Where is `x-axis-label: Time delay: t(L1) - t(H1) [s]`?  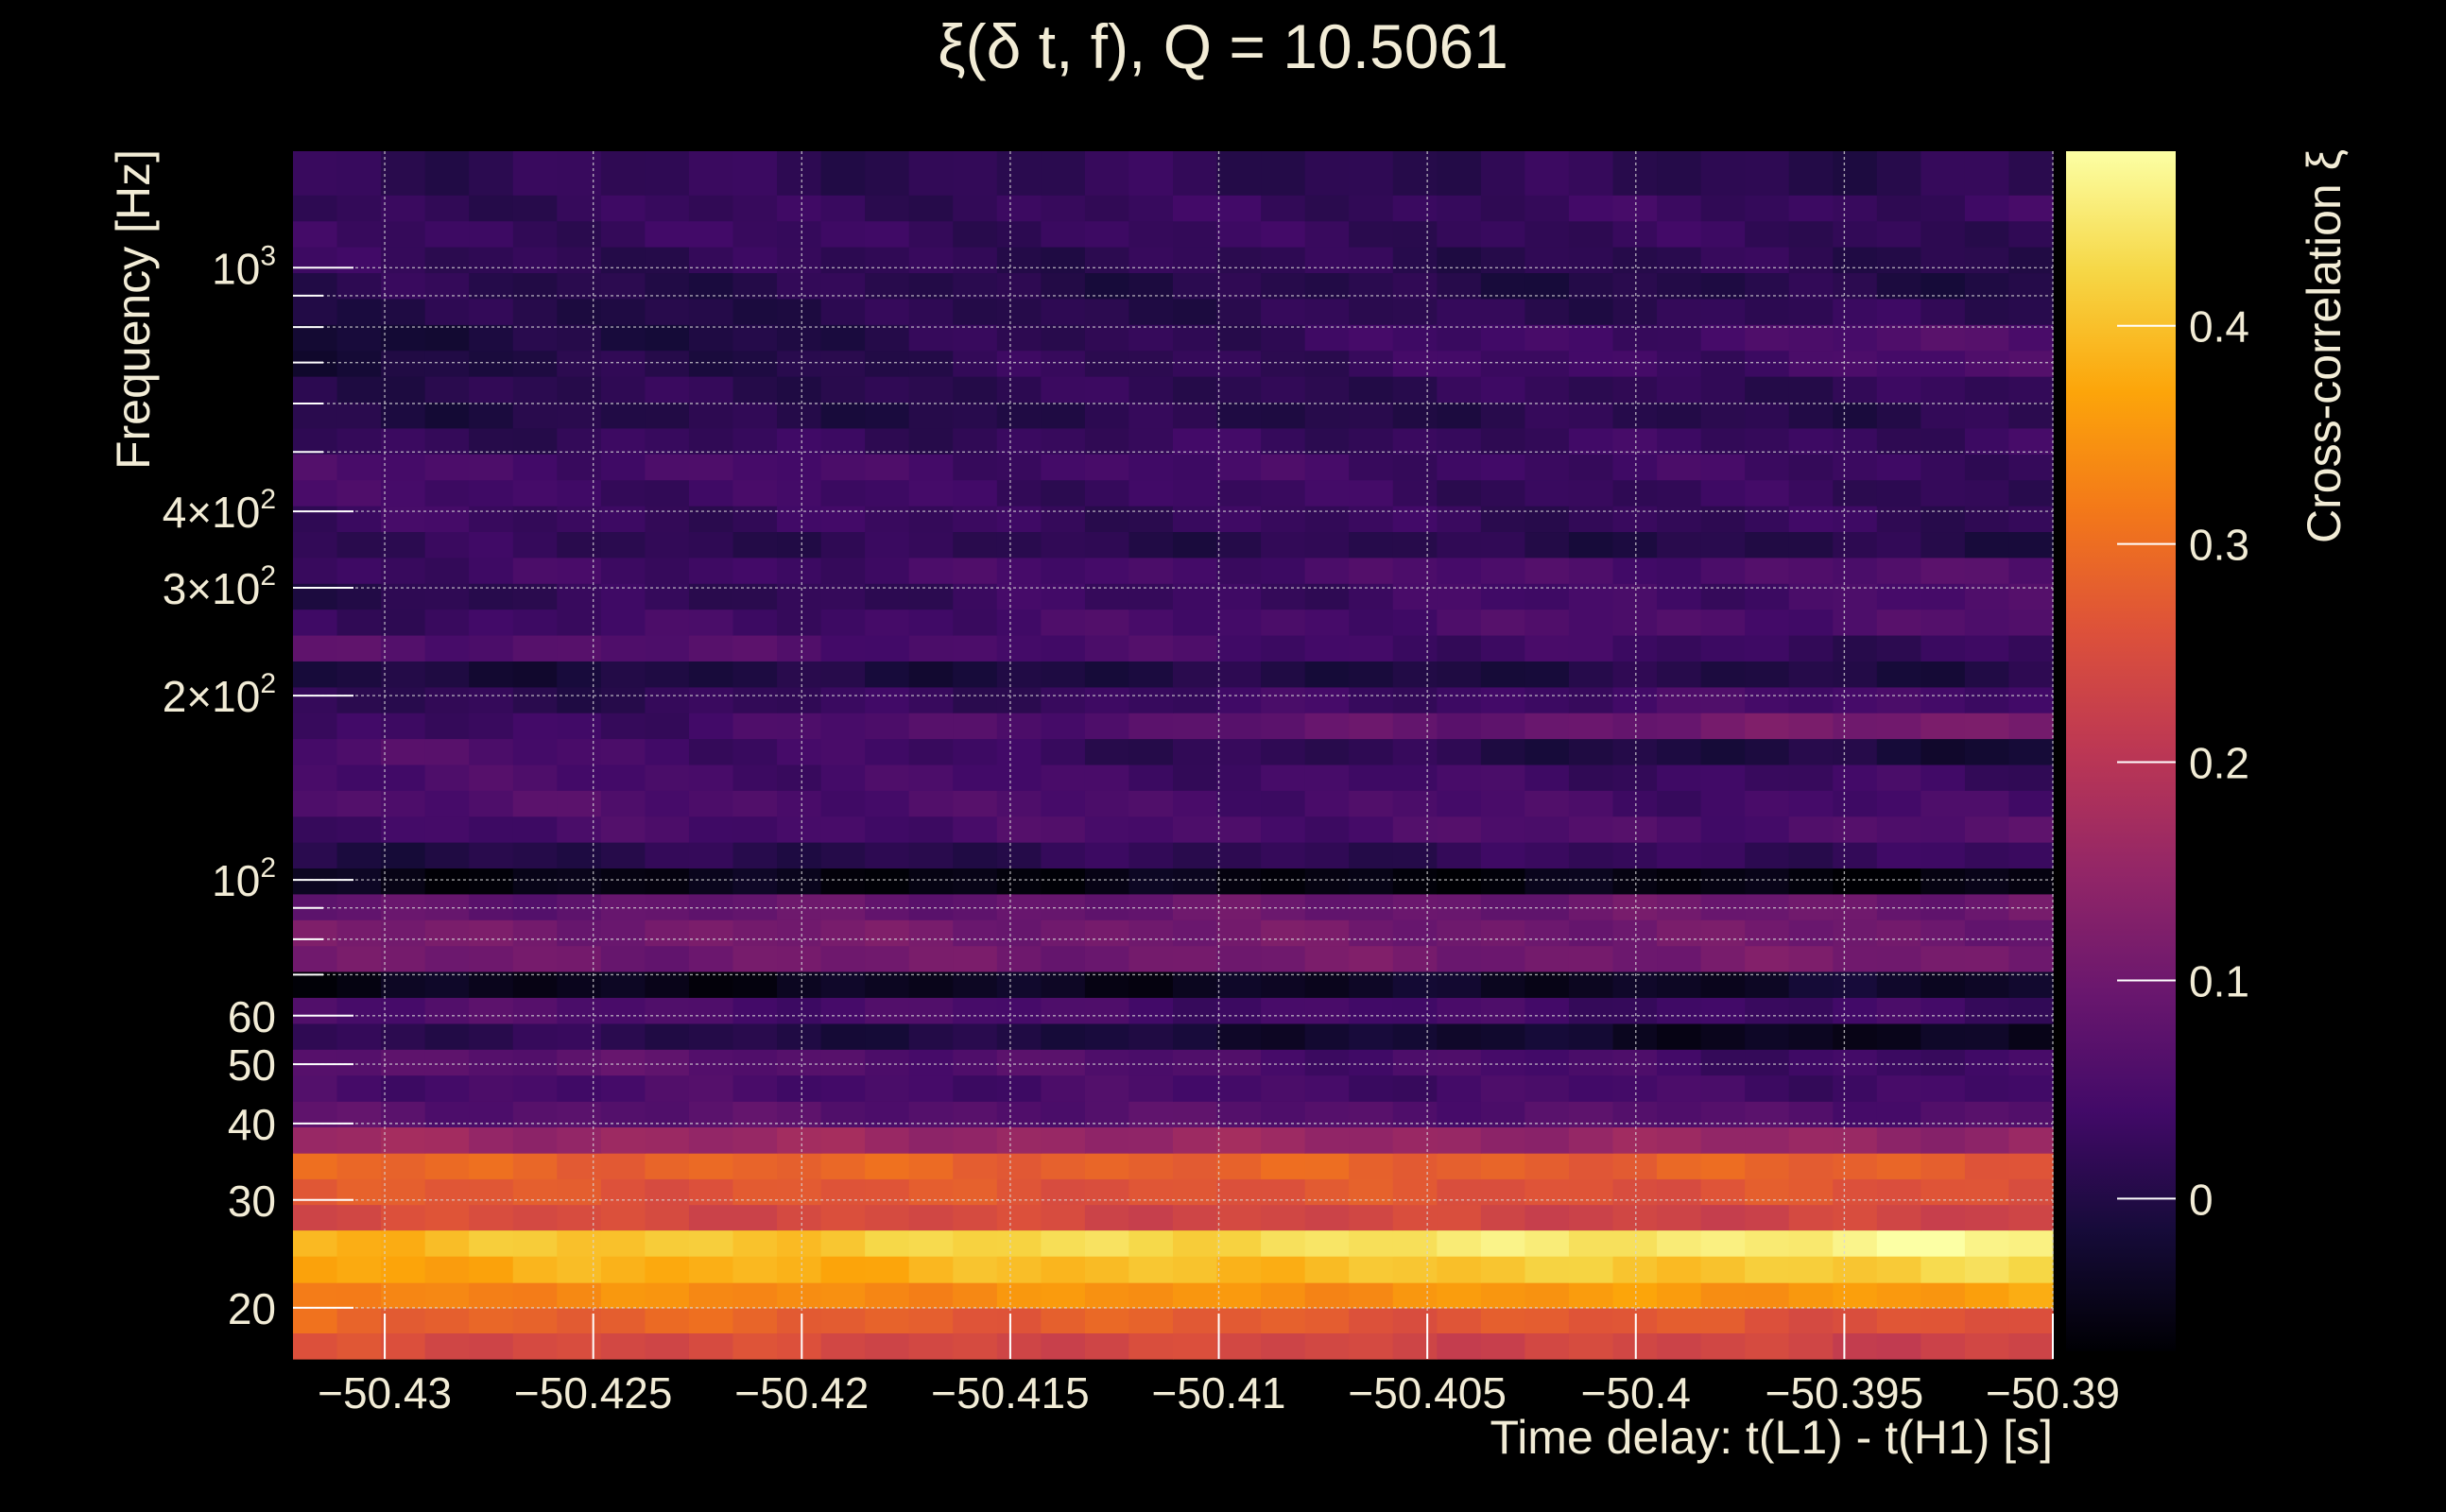 x-axis-label: Time delay: t(L1) - t(H1) [s] is located at coordinates (1771, 1437).